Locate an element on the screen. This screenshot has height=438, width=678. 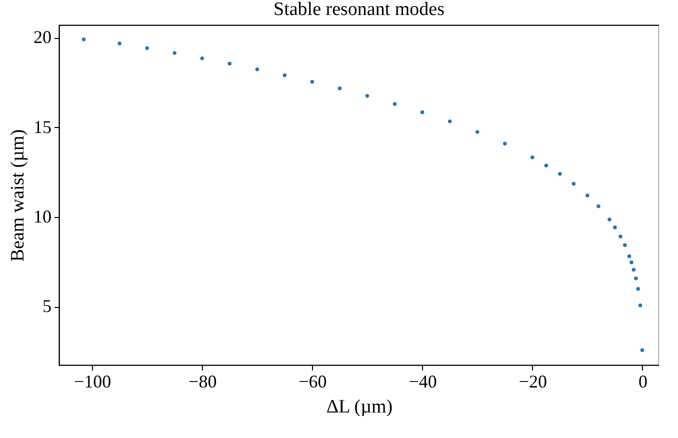
y-axis-title: Beam waist (µm) is located at coordinates (18, 195).